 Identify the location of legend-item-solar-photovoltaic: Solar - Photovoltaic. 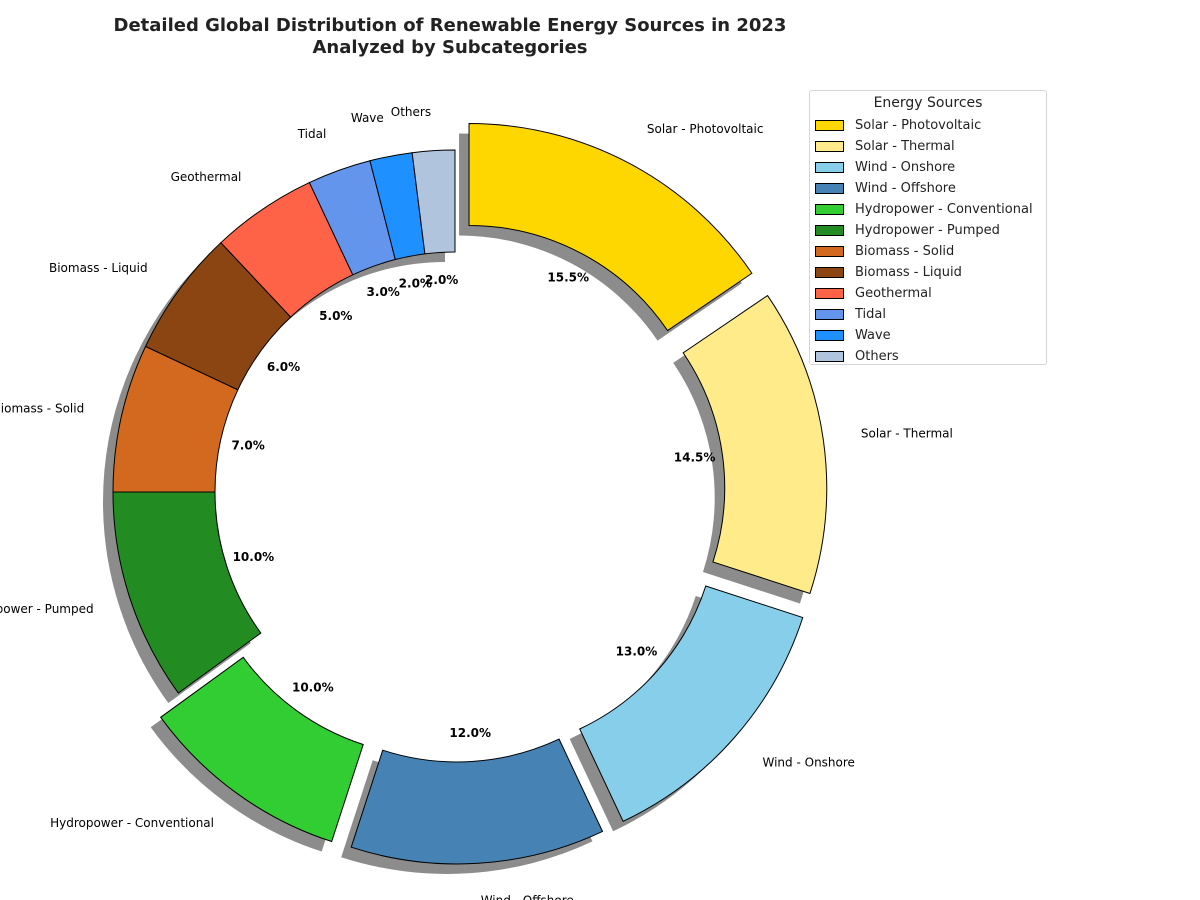
(928, 125).